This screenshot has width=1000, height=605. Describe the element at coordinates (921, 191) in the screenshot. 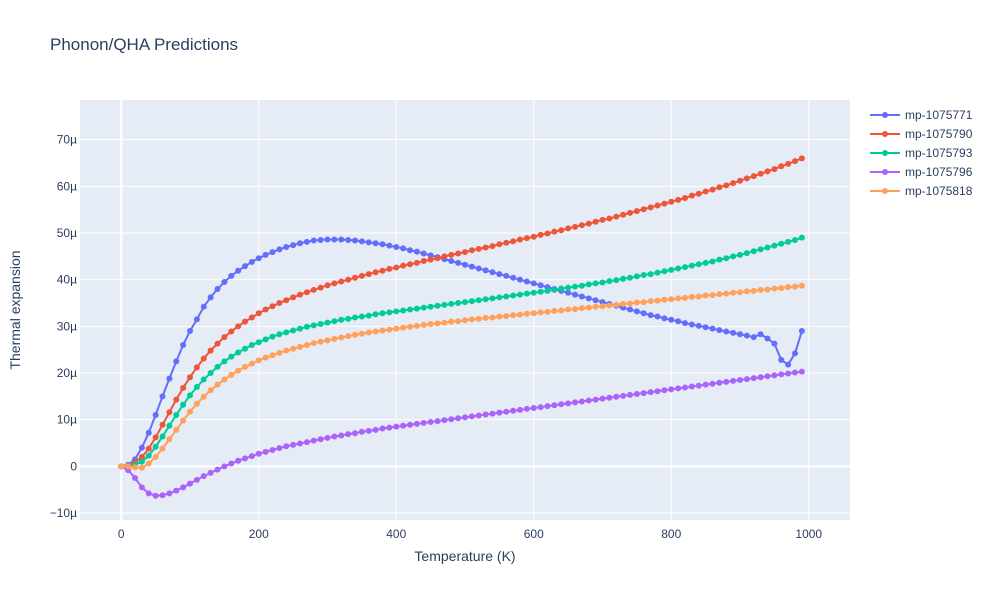

I see `legend-item: mp-1075818` at that location.